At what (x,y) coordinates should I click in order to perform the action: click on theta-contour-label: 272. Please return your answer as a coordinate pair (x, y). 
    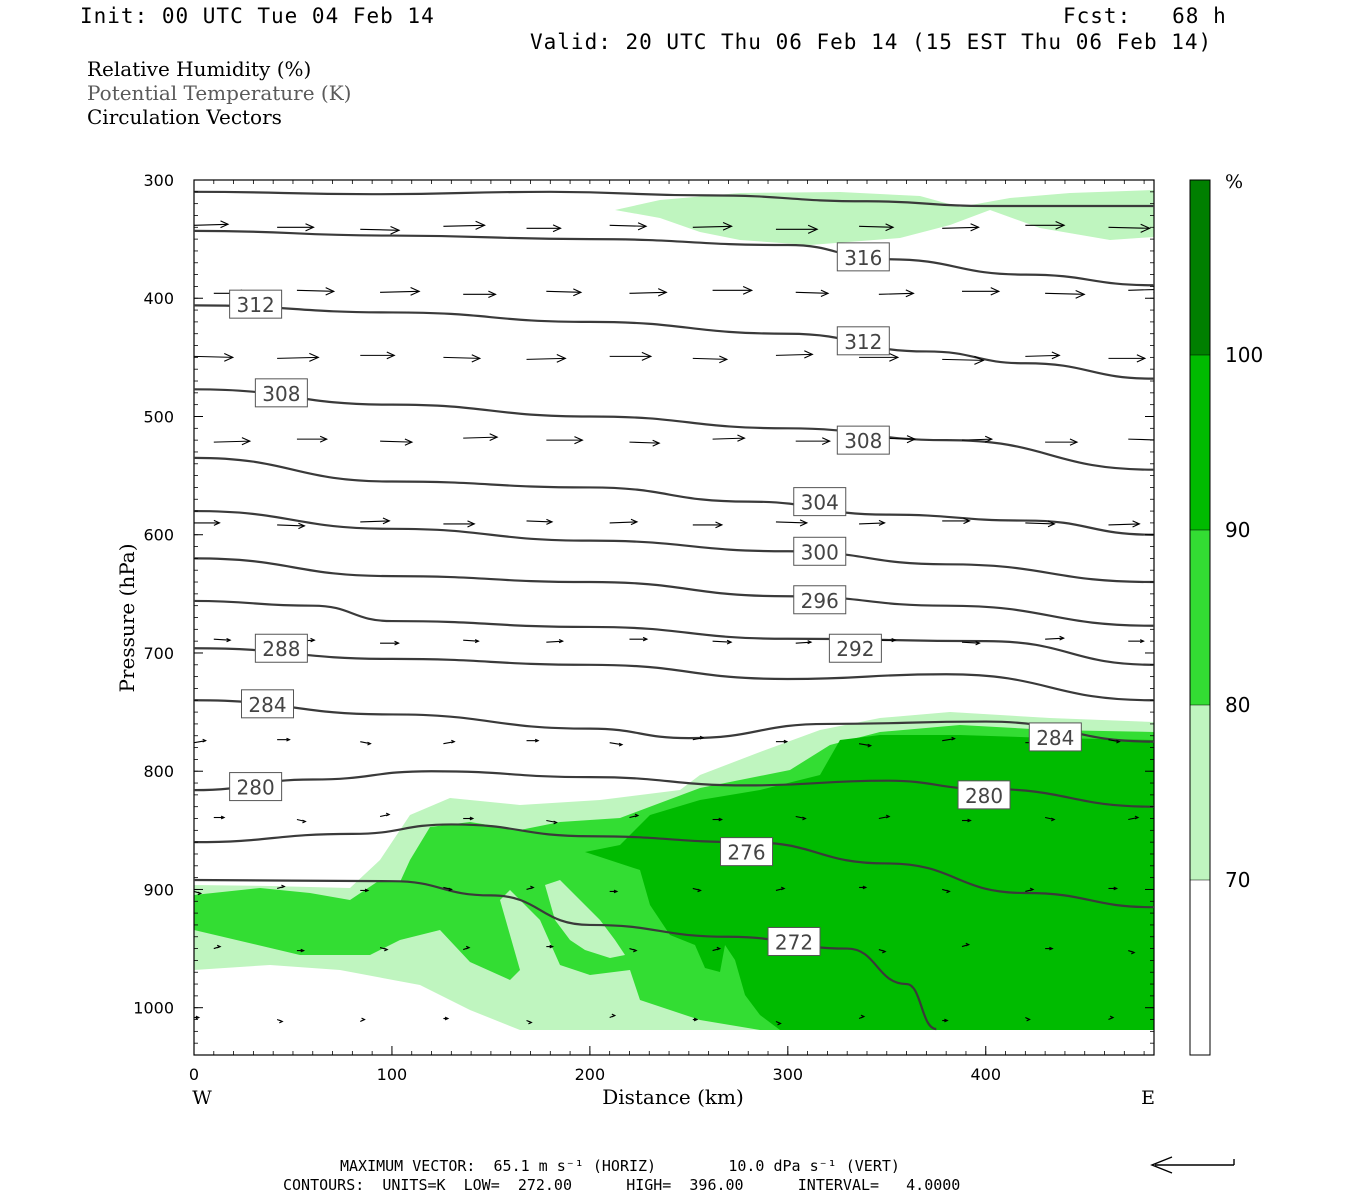
    Looking at the image, I should click on (794, 941).